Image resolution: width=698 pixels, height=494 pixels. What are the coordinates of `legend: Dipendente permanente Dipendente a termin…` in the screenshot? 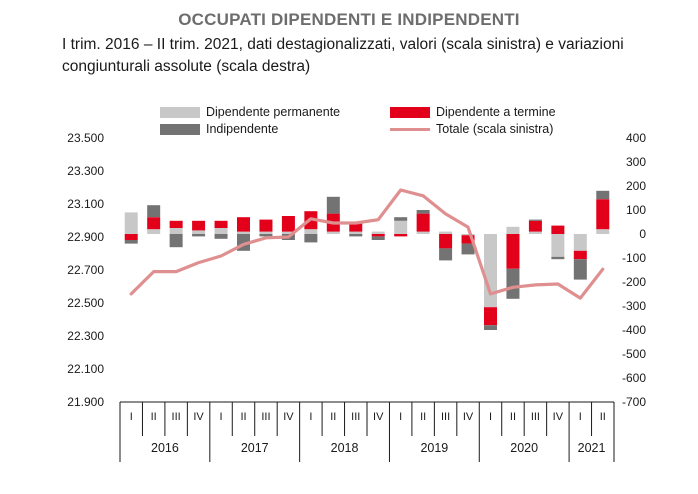 It's located at (358, 120).